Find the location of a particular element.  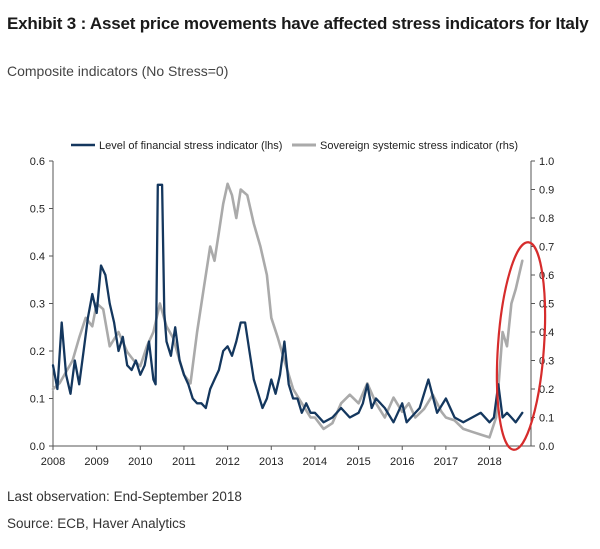

highlight-ellipse is located at coordinates (521, 346).